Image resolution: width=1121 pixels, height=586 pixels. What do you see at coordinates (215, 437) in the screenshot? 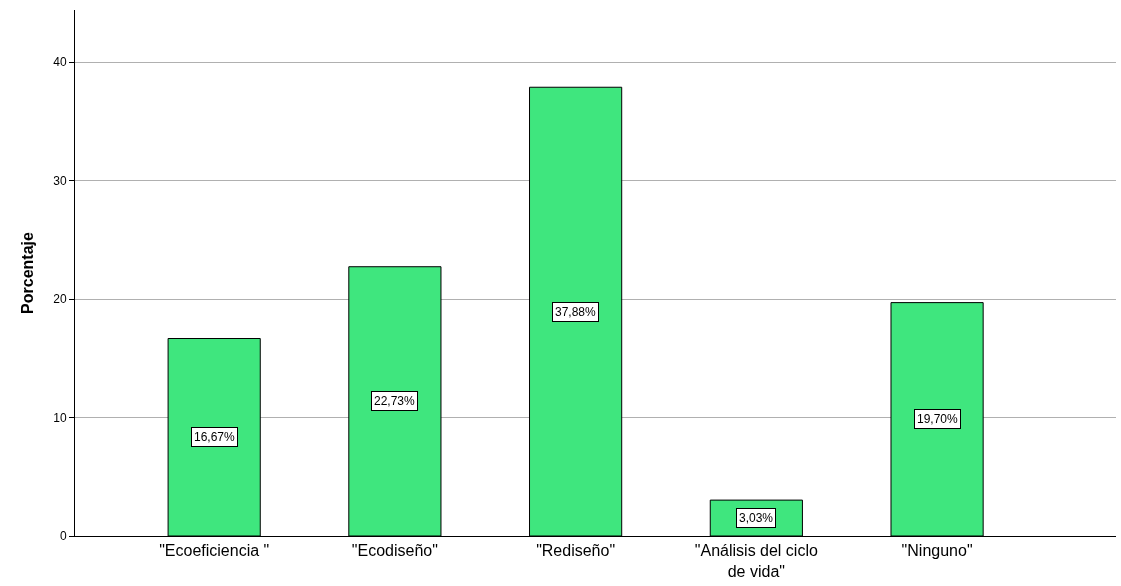
I see `data-label: 16,67%` at bounding box center [215, 437].